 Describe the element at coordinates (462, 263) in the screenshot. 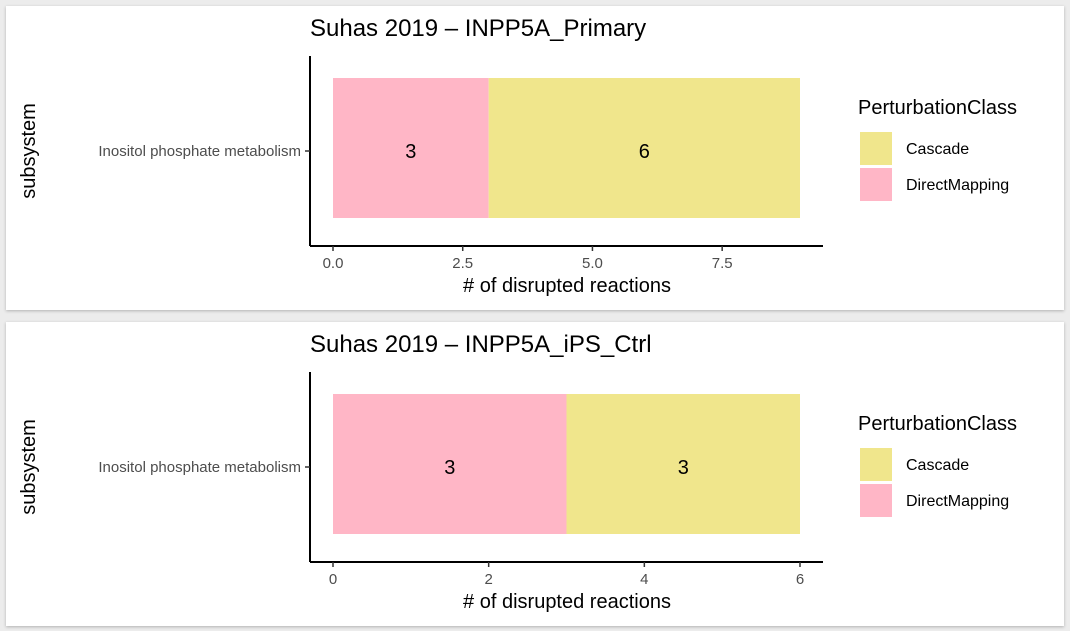

I see `x-tick-label: 2.5` at that location.